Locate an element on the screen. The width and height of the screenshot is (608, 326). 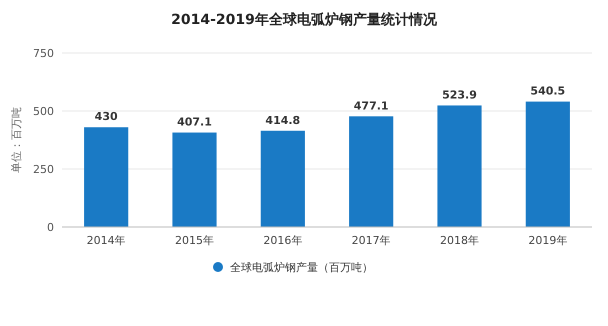
y-tick-label: 500 is located at coordinates (43, 111).